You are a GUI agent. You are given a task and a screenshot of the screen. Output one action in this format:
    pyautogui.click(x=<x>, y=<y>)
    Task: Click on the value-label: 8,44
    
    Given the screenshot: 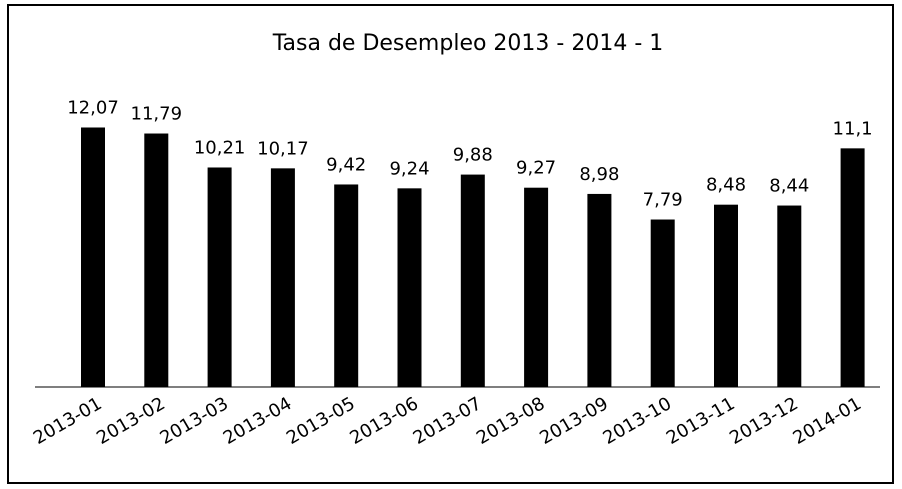 What is the action you would take?
    pyautogui.click(x=789, y=186)
    